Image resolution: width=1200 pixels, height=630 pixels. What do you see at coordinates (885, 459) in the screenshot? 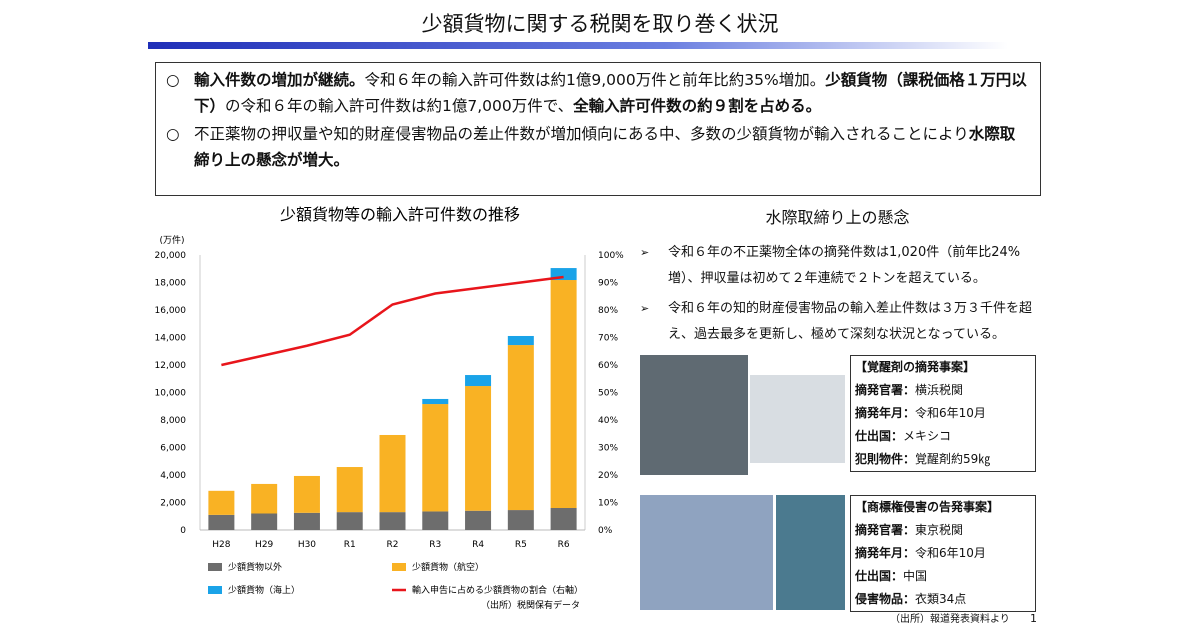
I see `case-label: 犯則物件：` at bounding box center [885, 459].